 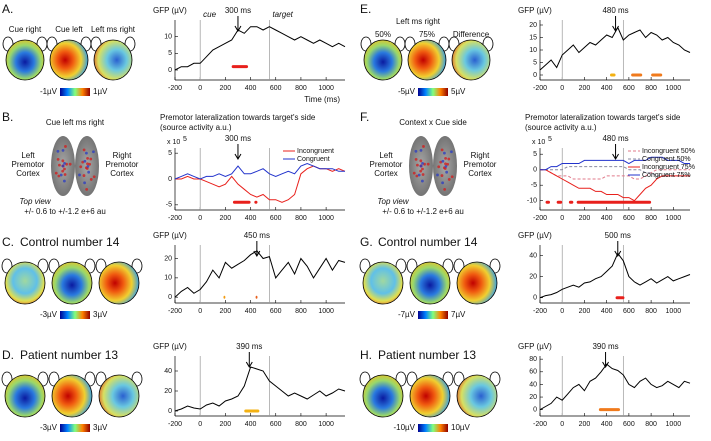 I want to click on legend-label: Incongruent 50%, so click(x=668, y=151).